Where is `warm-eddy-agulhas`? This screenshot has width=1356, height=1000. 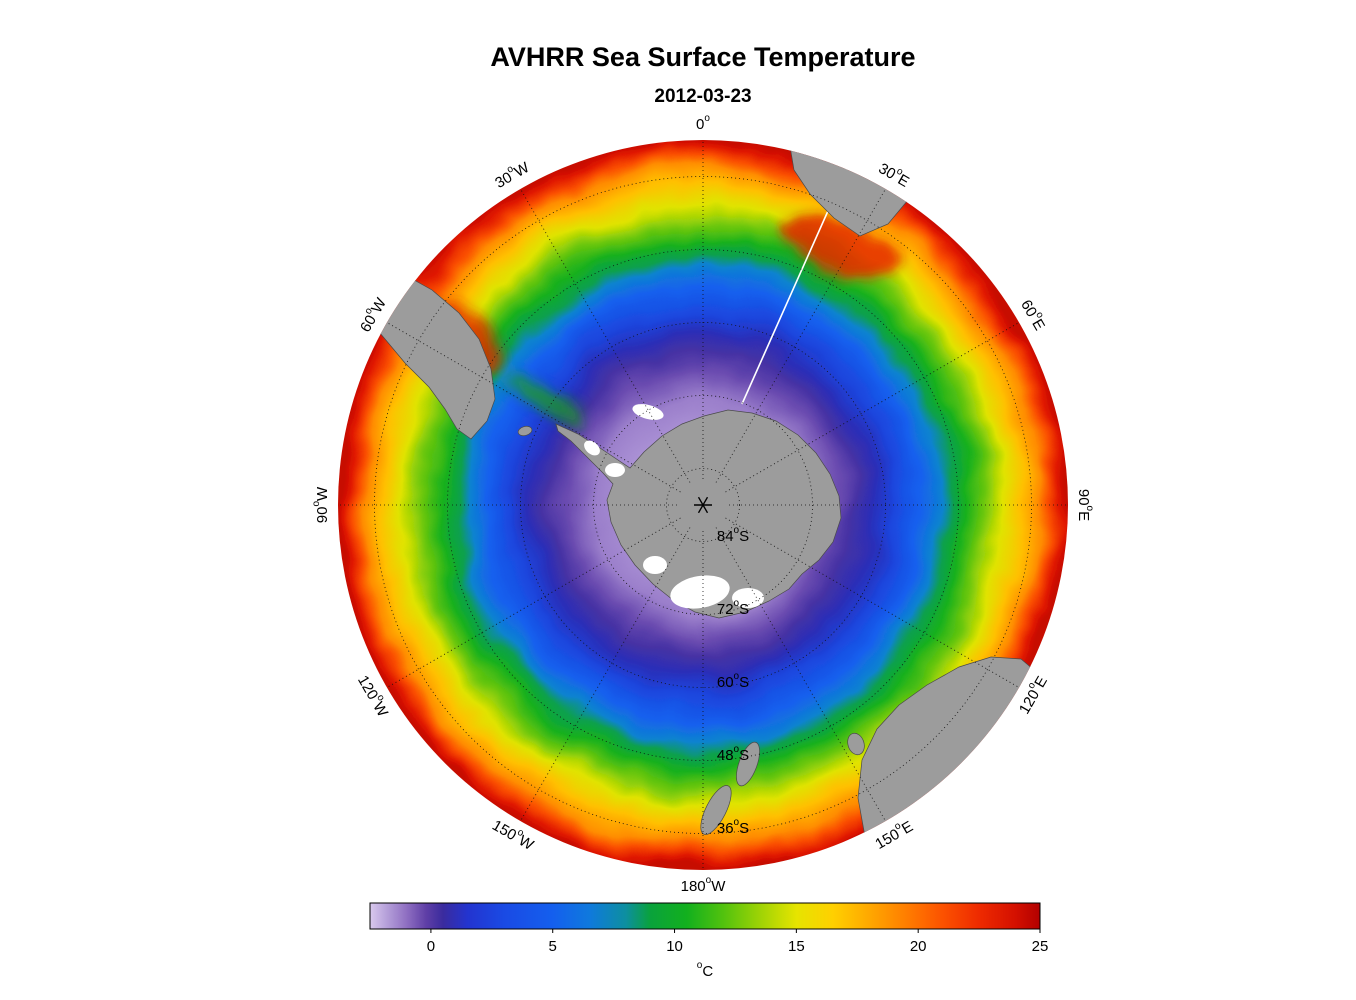
warm-eddy-agulhas is located at coordinates (840, 248).